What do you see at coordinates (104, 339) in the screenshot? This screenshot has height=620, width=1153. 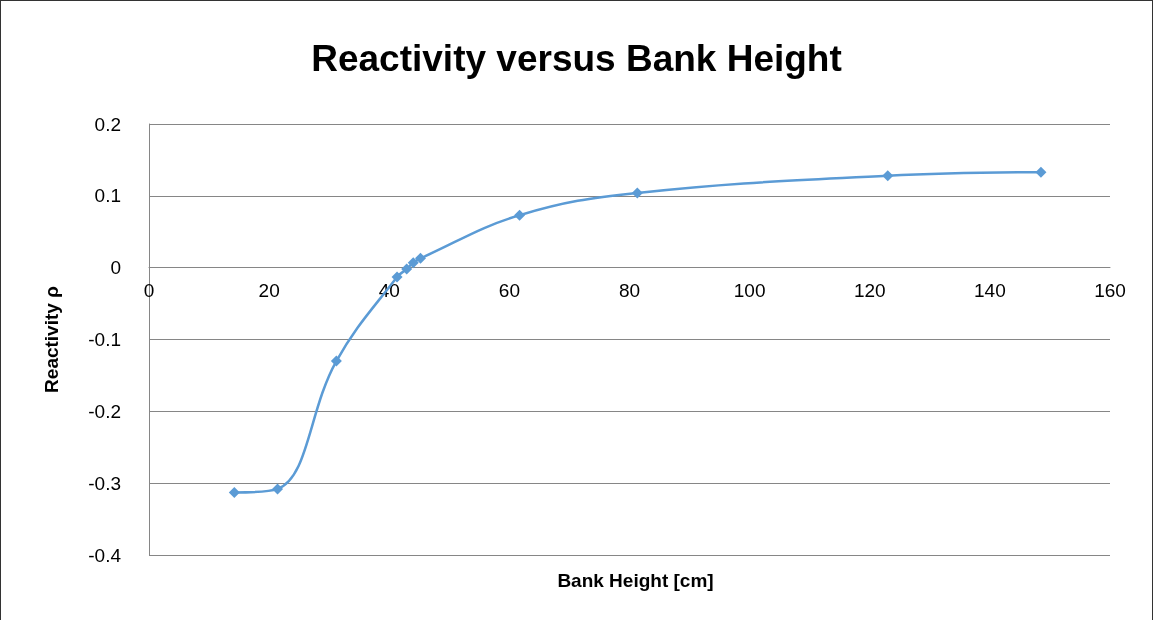 I see `y-tick-label: -0.1` at bounding box center [104, 339].